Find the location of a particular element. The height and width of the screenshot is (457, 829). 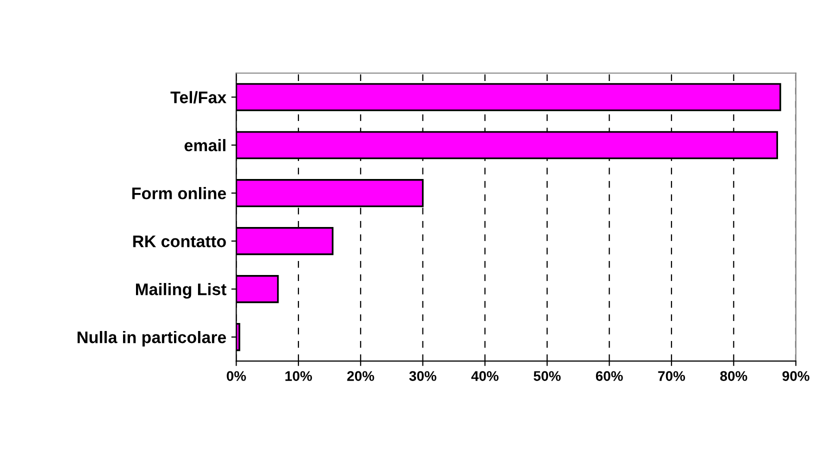

y-tick-label: RK contatto is located at coordinates (179, 242).